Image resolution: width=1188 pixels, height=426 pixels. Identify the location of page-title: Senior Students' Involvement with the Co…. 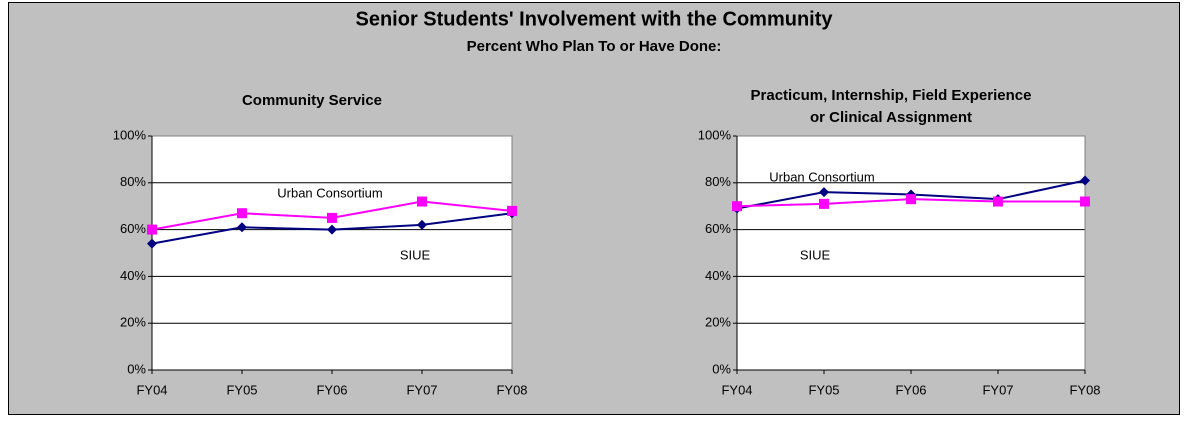
(594, 19).